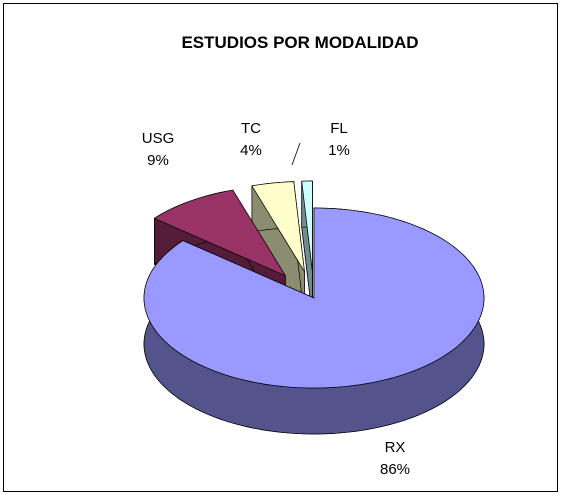 The width and height of the screenshot is (563, 495). I want to click on slice-value-label: 4%, so click(251, 150).